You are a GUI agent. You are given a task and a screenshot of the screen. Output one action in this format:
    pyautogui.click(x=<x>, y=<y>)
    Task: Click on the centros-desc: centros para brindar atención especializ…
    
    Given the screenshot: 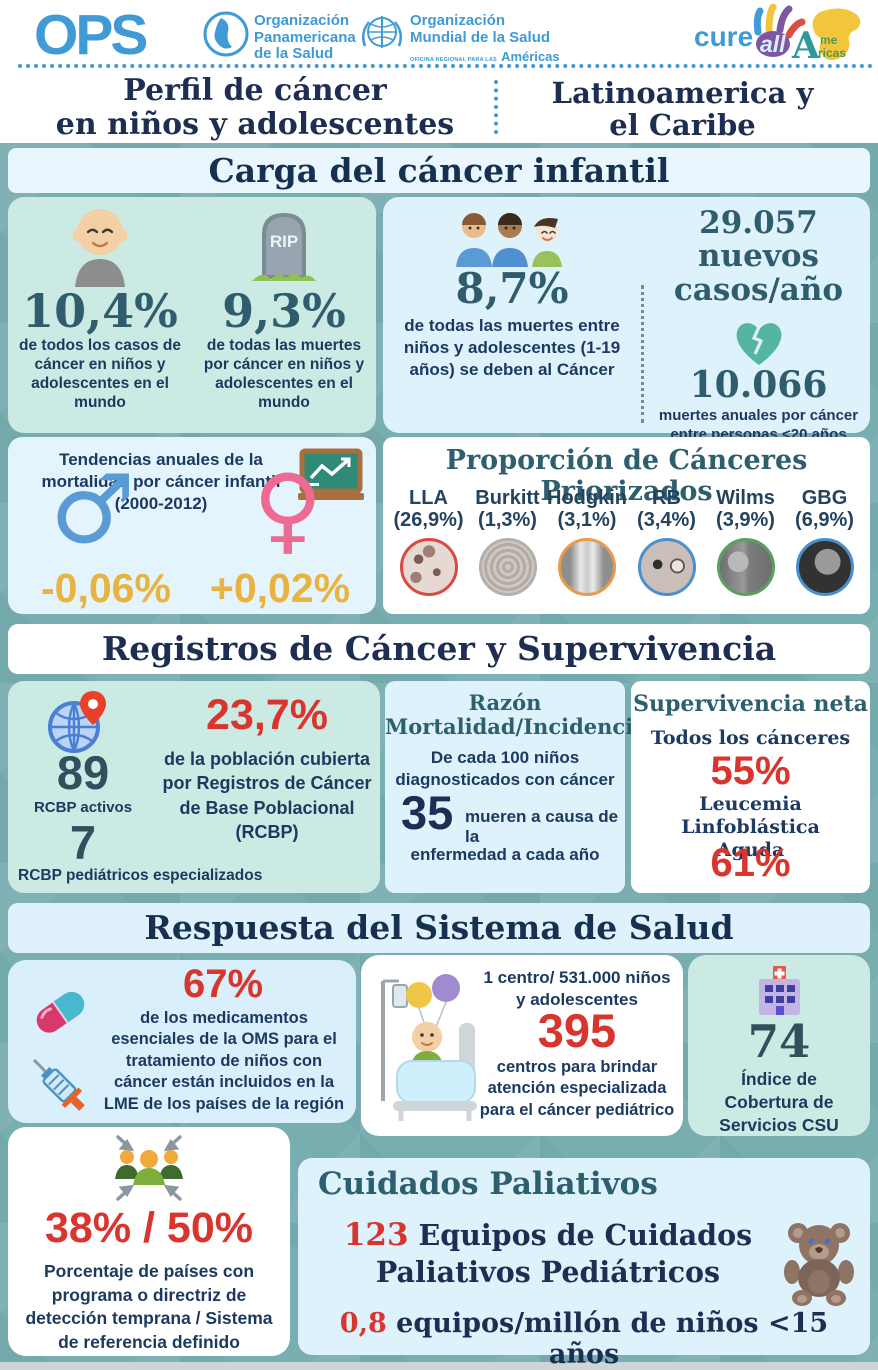 What is the action you would take?
    pyautogui.click(x=577, y=1088)
    